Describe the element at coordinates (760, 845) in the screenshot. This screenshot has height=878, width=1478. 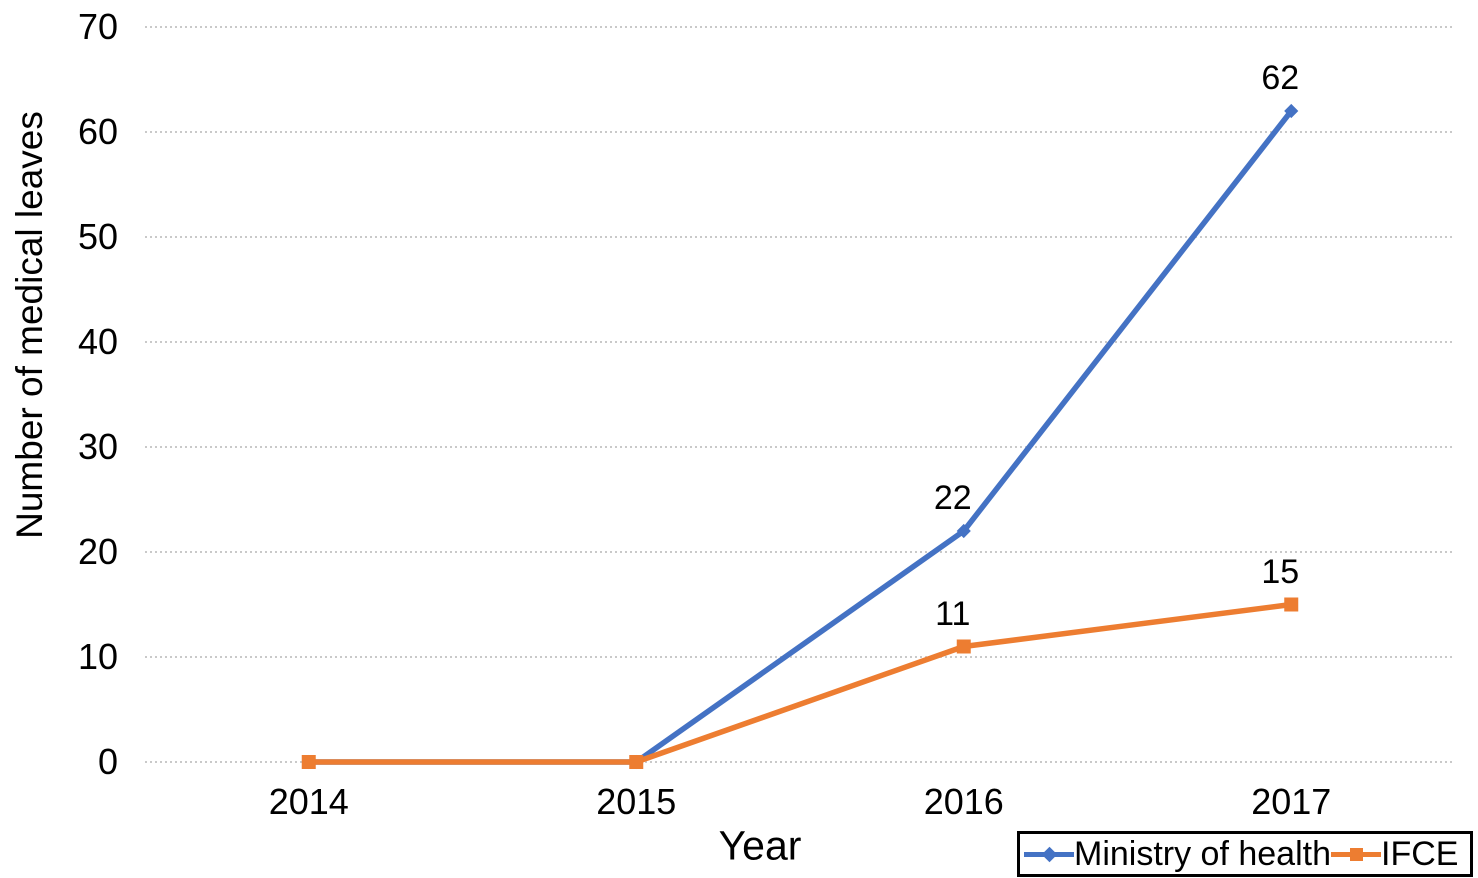
I see `x-axis-title: Year` at that location.